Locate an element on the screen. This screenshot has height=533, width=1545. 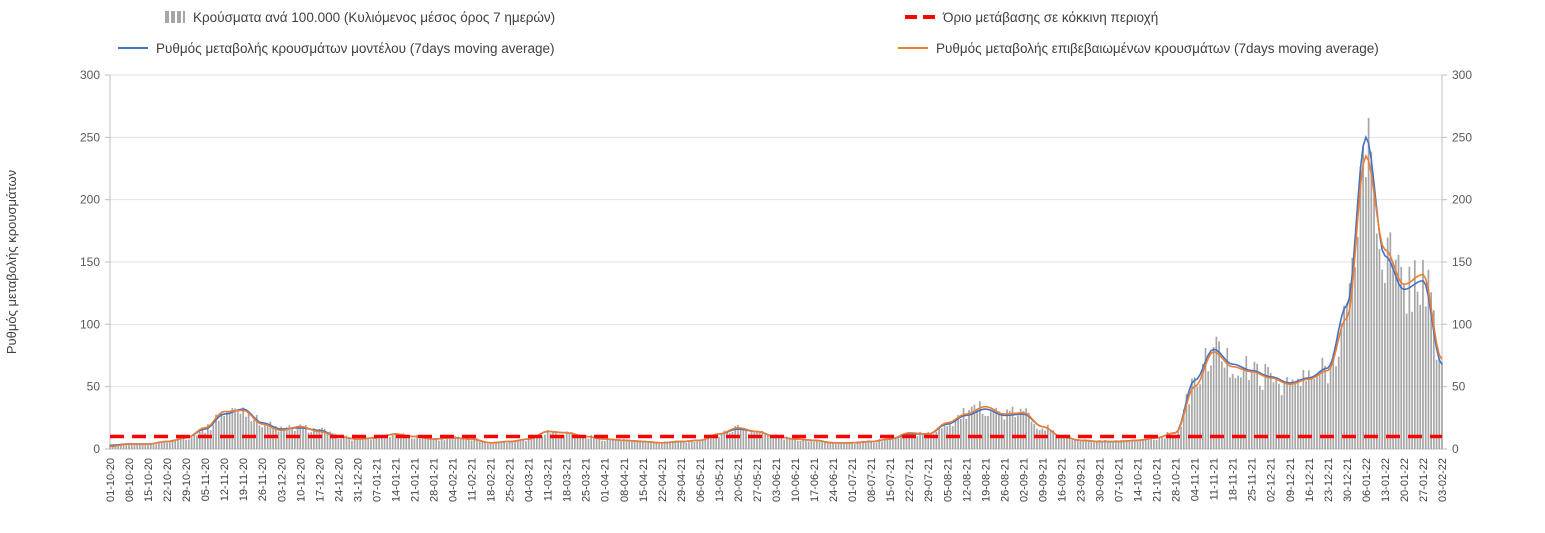
x-tick-label: 25-02-21 is located at coordinates (511, 480).